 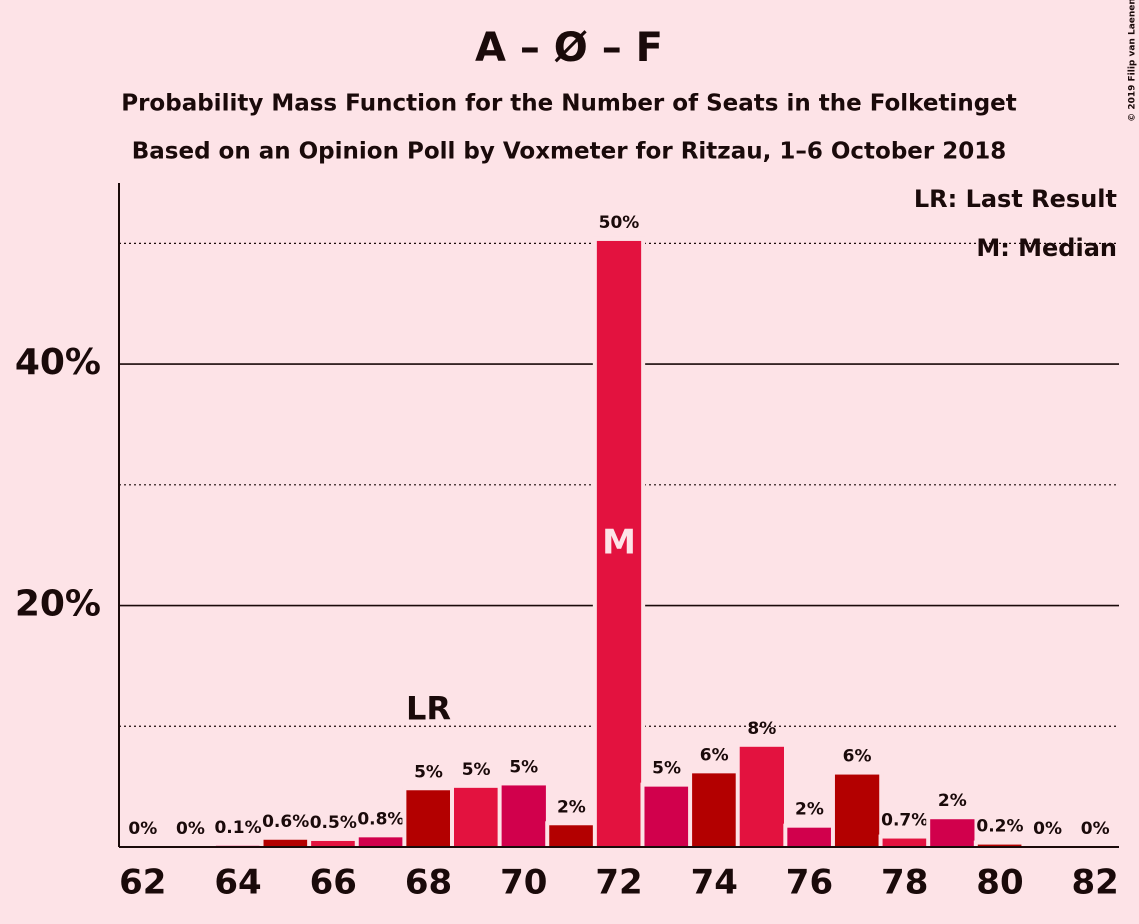 What do you see at coordinates (1095, 883) in the screenshot?
I see `x-tick-label: 82` at bounding box center [1095, 883].